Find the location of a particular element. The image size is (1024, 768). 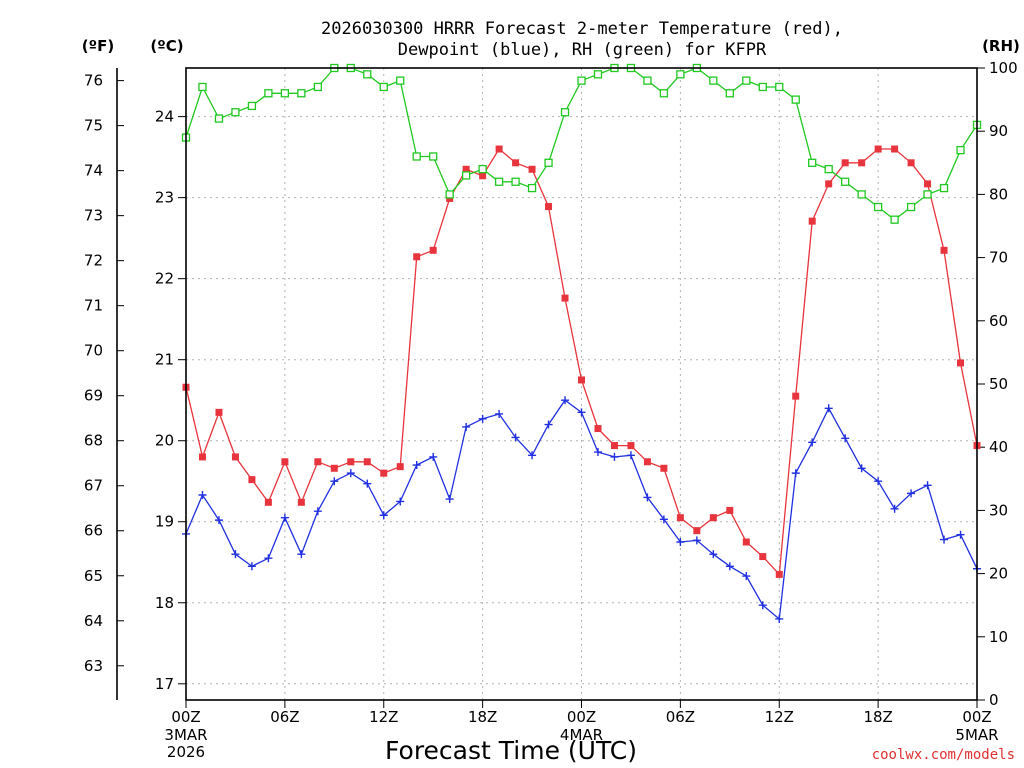

celsius-tick-label: 18 is located at coordinates (164, 603).